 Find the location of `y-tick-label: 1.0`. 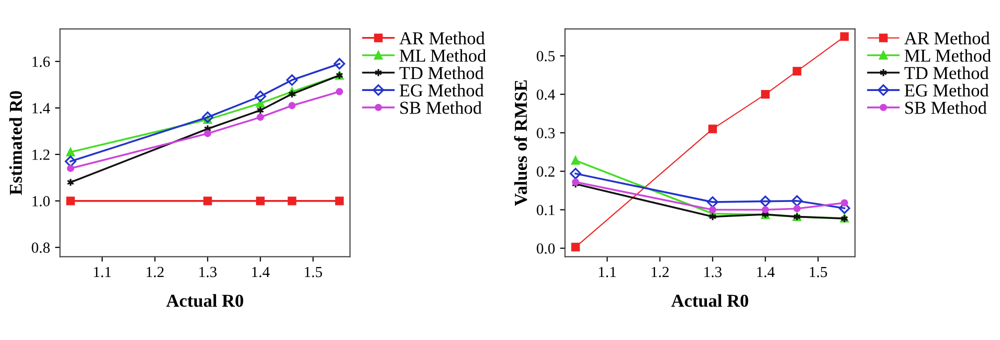

y-tick-label: 1.0 is located at coordinates (41, 201).